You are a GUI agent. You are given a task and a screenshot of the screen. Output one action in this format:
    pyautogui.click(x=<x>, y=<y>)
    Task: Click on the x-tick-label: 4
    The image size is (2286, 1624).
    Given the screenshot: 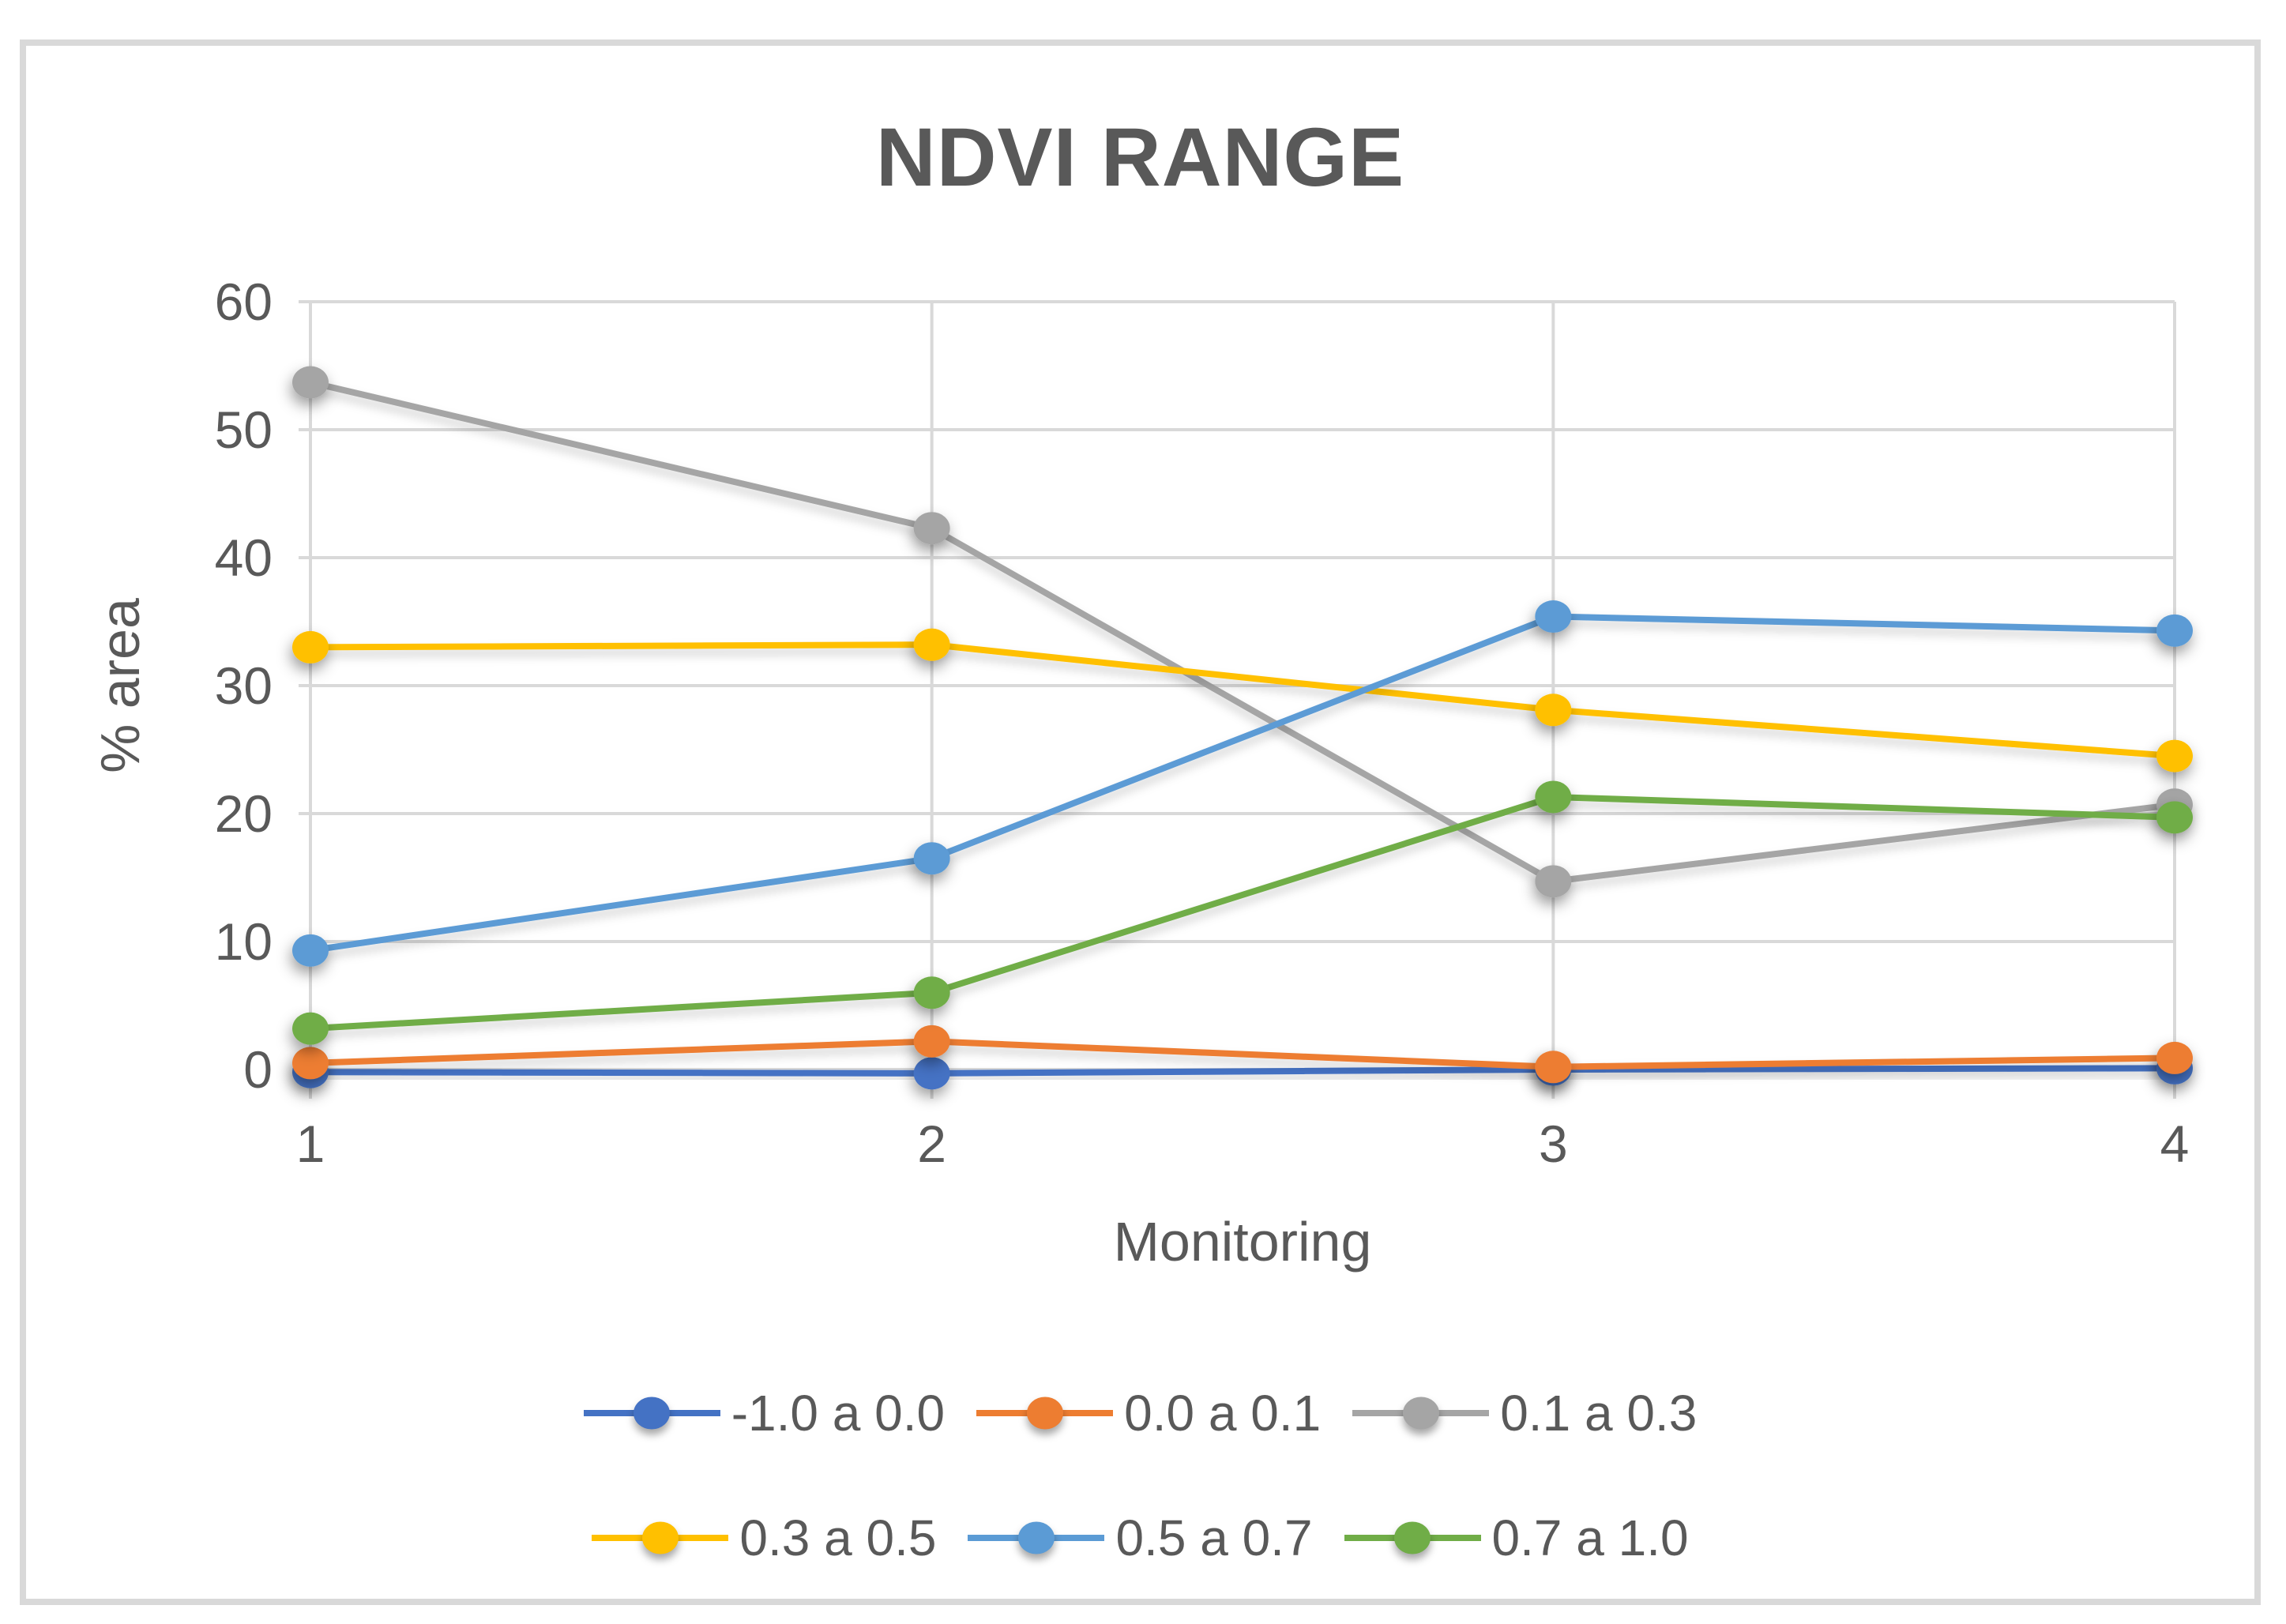 What is the action you would take?
    pyautogui.click(x=2175, y=1144)
    